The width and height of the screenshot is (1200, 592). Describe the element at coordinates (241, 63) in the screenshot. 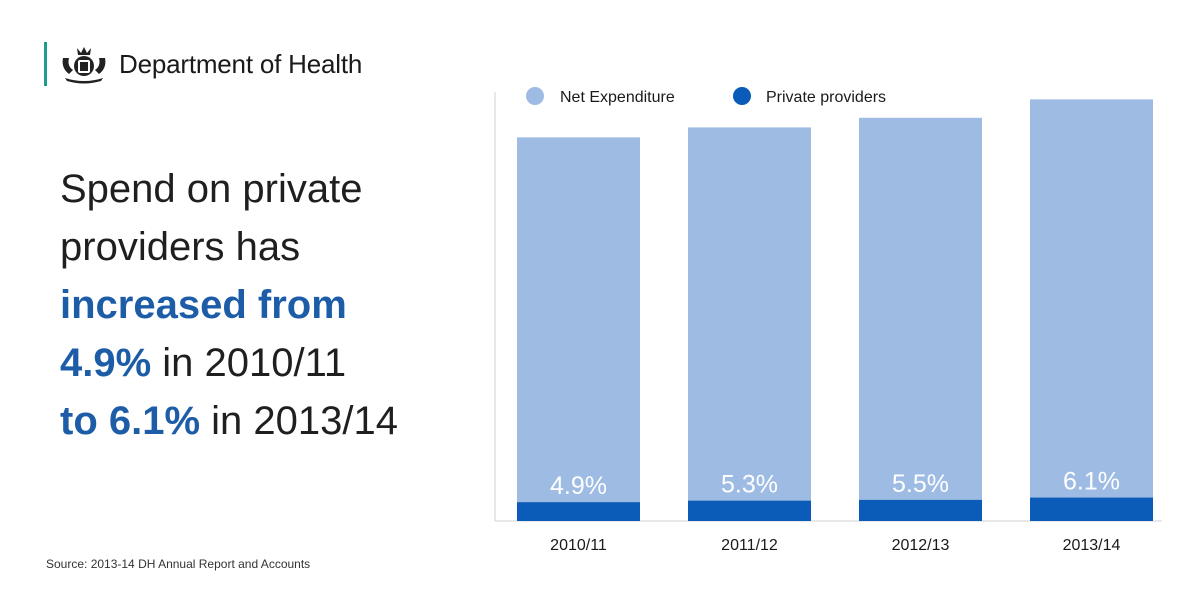

I see `department-name: Department of Health` at that location.